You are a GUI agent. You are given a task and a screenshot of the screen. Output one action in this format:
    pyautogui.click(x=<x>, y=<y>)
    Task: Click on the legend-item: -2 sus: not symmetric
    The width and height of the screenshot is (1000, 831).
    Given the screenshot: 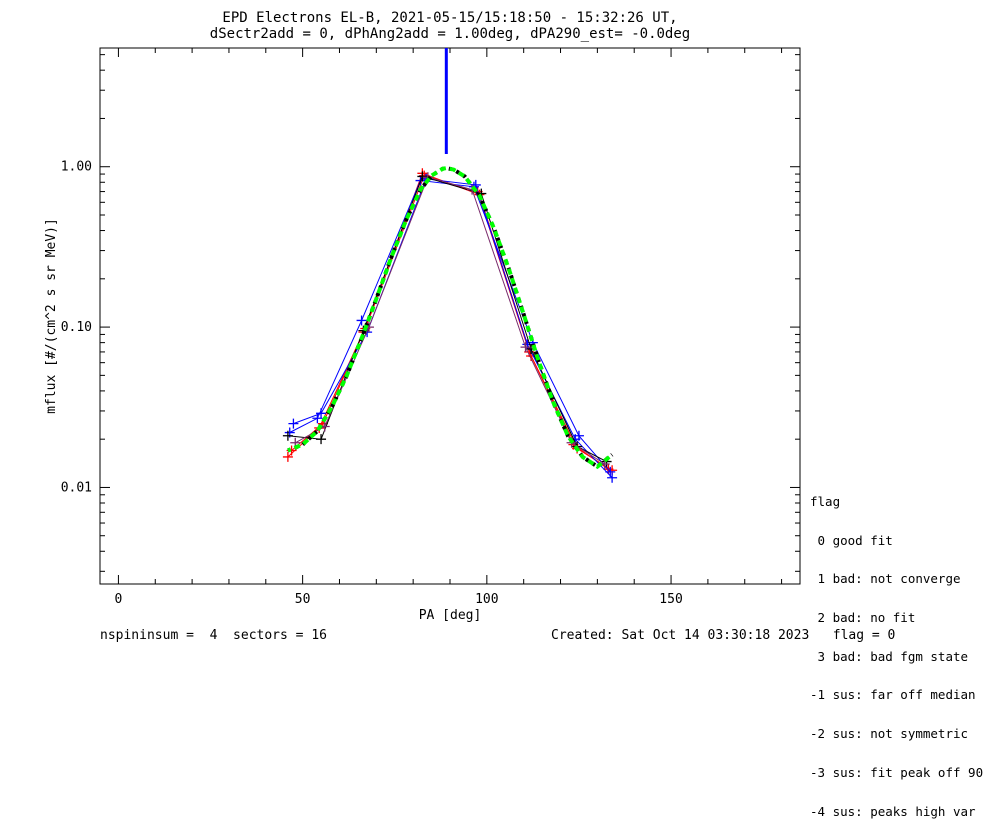 What is the action you would take?
    pyautogui.click(x=889, y=734)
    